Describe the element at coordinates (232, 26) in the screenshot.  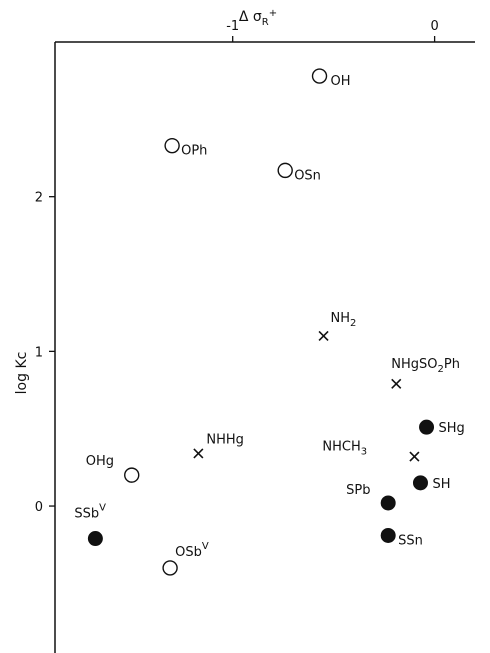
I see `x-tick-label: -1` at that location.